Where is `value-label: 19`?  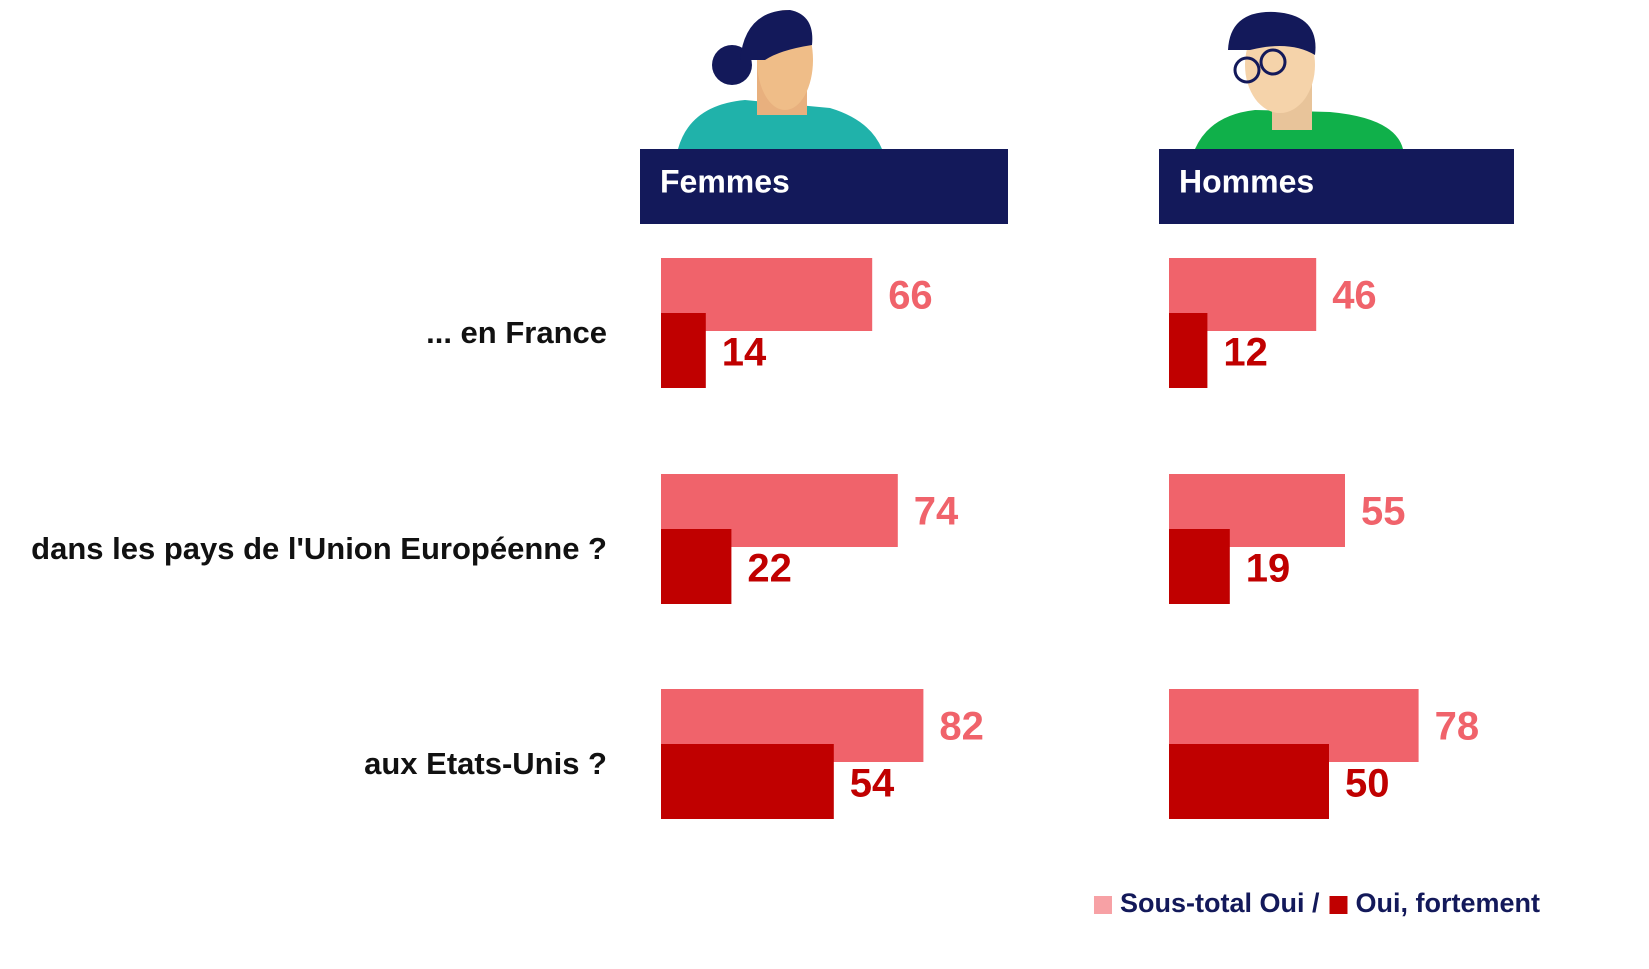
value-label: 19 is located at coordinates (1268, 569).